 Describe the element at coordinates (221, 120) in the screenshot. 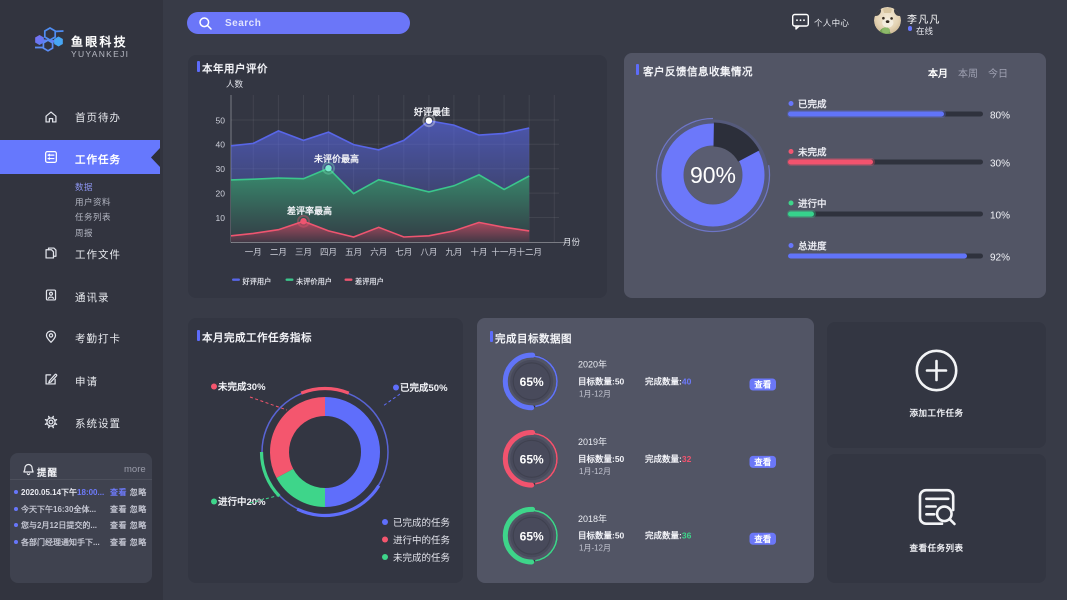

I see `svg-text: 50` at that location.